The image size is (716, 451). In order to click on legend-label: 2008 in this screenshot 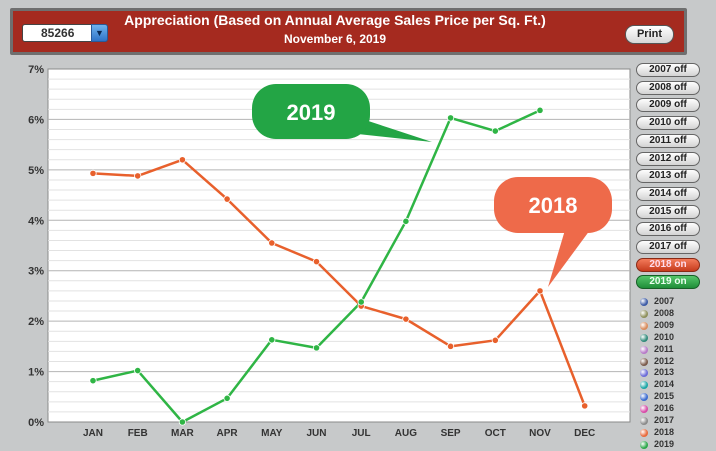, I will do `click(664, 312)`.